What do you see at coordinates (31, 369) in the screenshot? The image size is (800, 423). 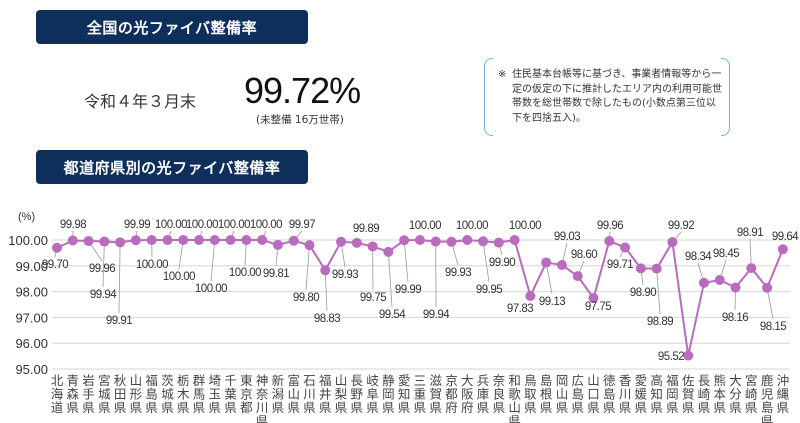 I see `y-tick-label: 95.00` at bounding box center [31, 369].